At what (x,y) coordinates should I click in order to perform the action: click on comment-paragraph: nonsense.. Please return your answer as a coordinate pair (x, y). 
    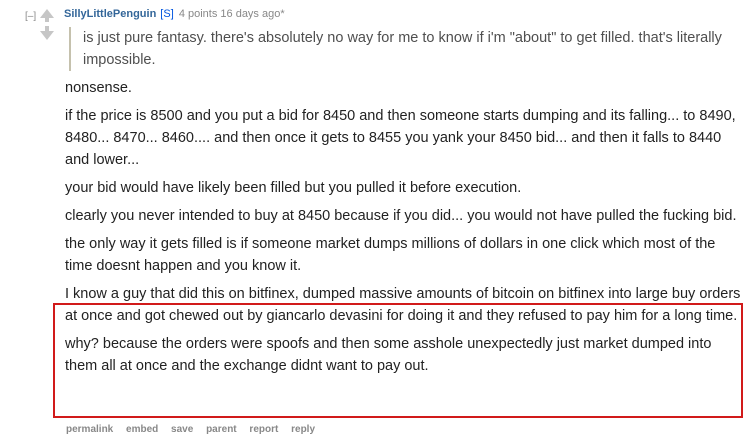
    Looking at the image, I should click on (98, 88).